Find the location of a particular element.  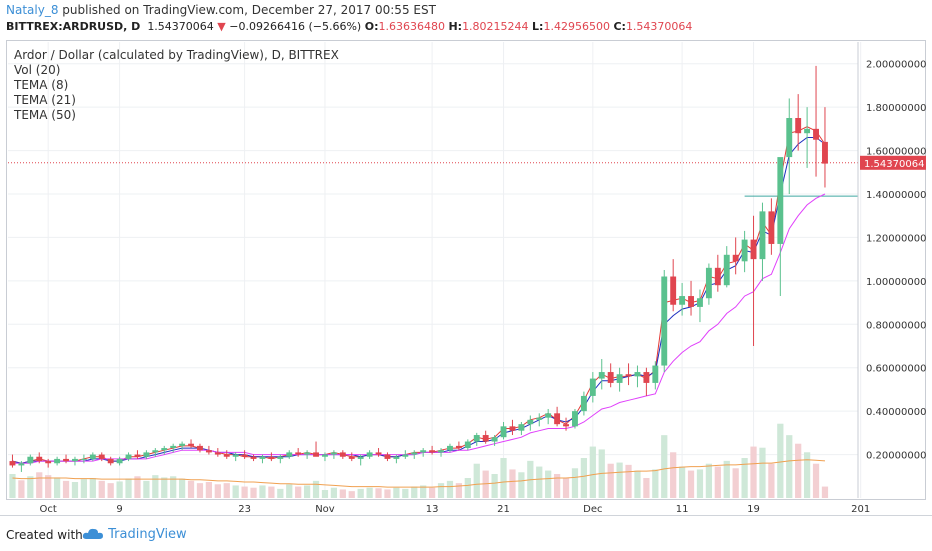

legend-tema50: TEMA (50) is located at coordinates (45, 115).